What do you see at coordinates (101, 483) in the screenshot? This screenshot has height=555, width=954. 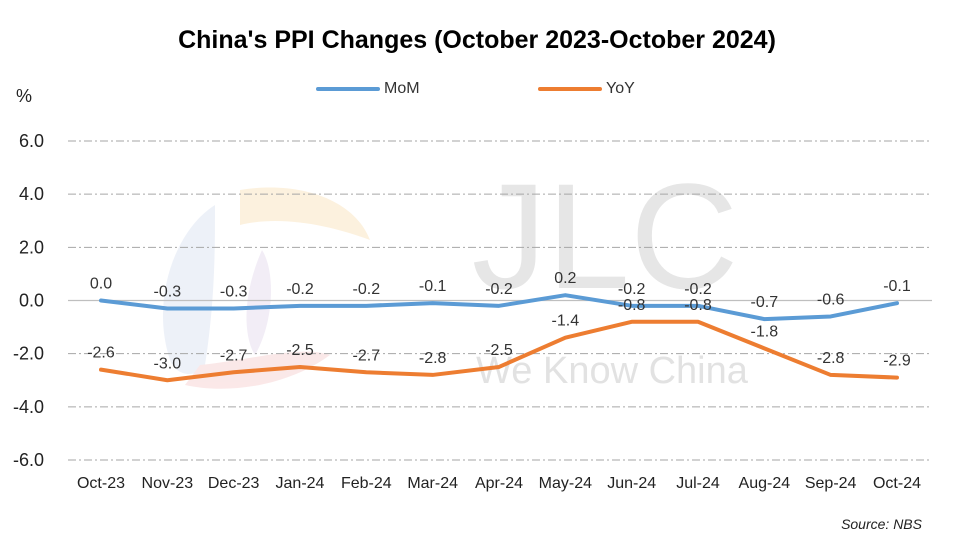 I see `x-tick-label: Oct-23` at bounding box center [101, 483].